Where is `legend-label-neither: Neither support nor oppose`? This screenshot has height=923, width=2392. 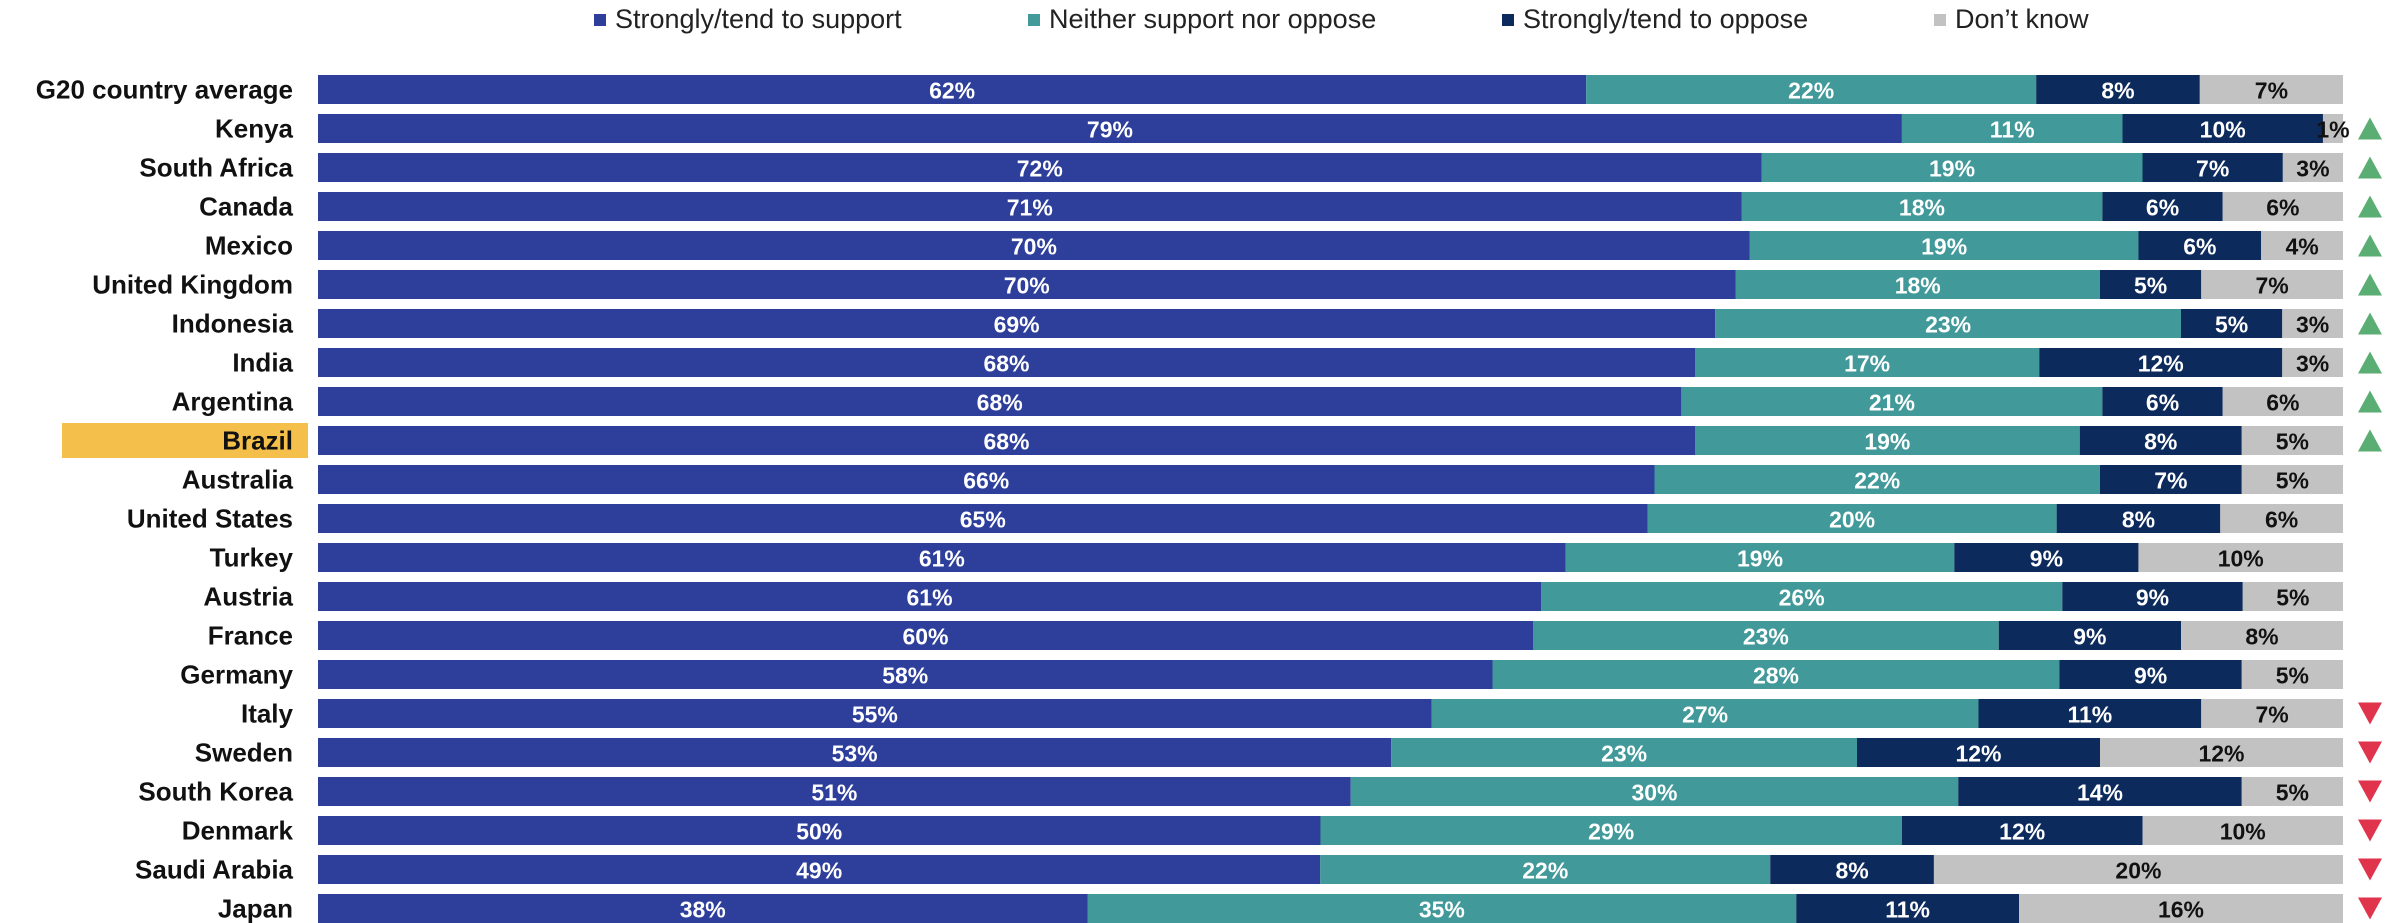 legend-label-neither: Neither support nor oppose is located at coordinates (1213, 19).